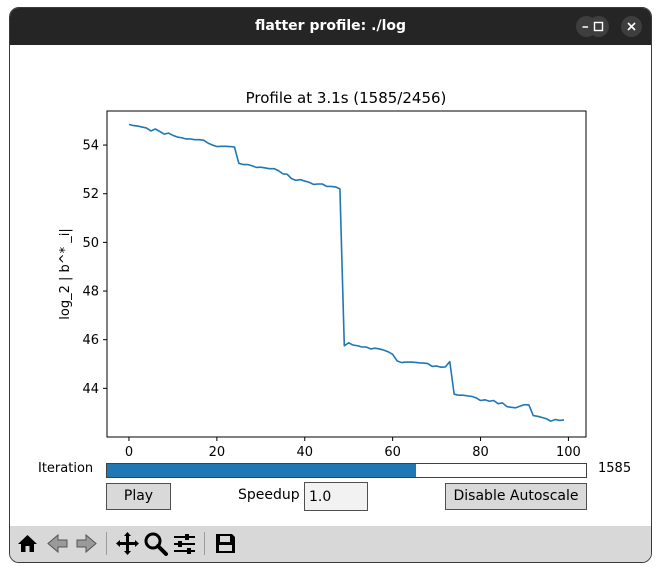  I want to click on configure-subplots-button, so click(184, 543).